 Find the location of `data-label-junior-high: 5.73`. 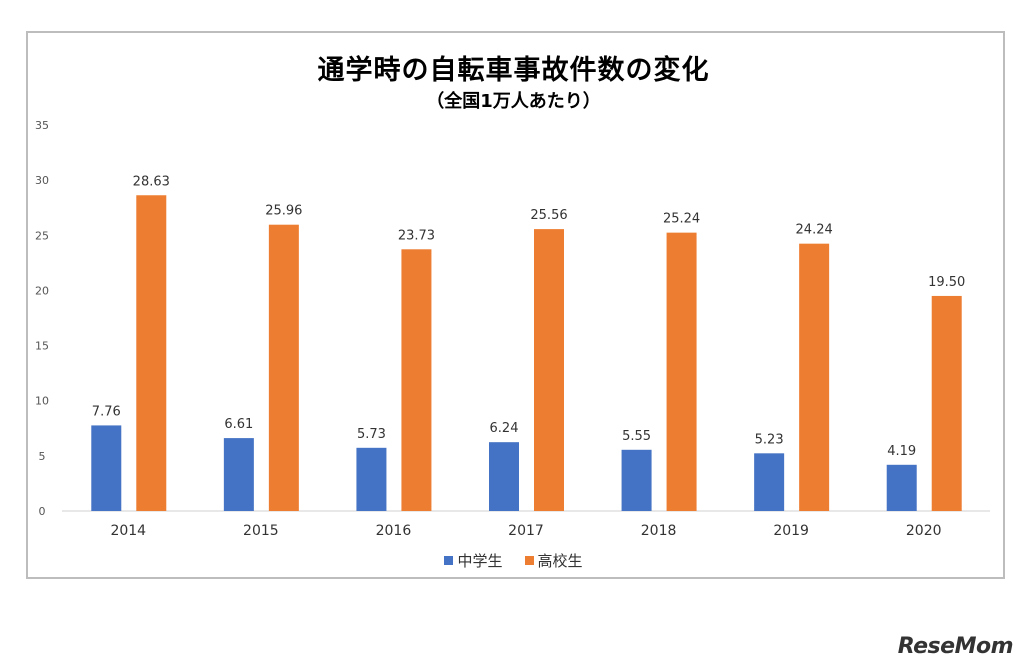

data-label-junior-high: 5.73 is located at coordinates (371, 434).